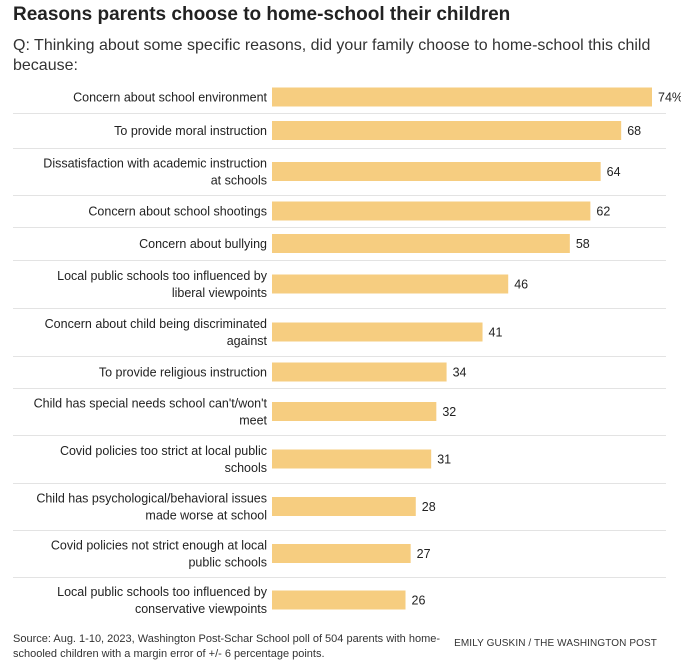  Describe the element at coordinates (555, 643) in the screenshot. I see `credit-line: EMILY GUSKIN / THE WASHINGTON POST` at that location.